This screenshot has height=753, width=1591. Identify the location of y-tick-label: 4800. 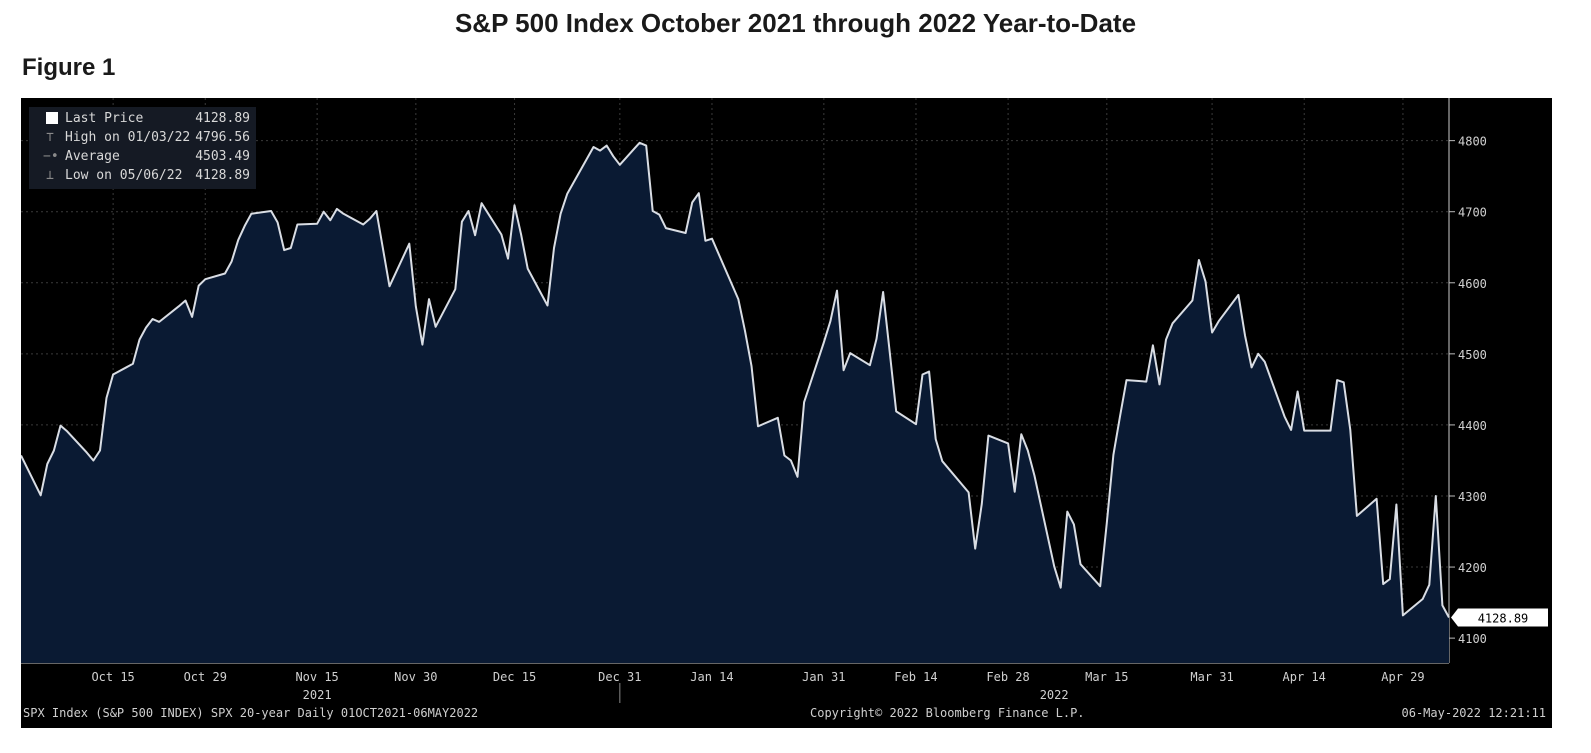
(1472, 142).